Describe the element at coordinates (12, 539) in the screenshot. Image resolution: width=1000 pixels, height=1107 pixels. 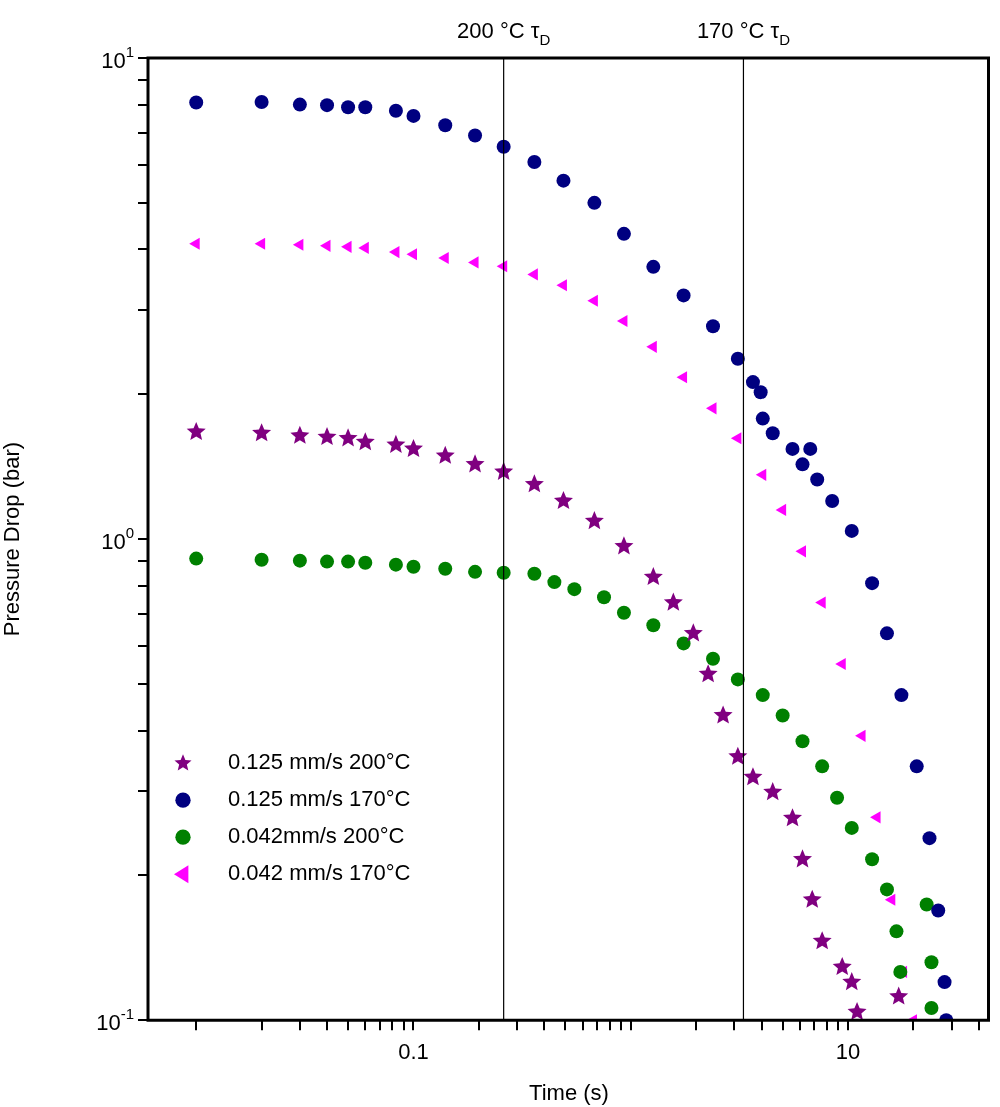
I see `y-axis-title: Pressure Drop (bar)` at that location.